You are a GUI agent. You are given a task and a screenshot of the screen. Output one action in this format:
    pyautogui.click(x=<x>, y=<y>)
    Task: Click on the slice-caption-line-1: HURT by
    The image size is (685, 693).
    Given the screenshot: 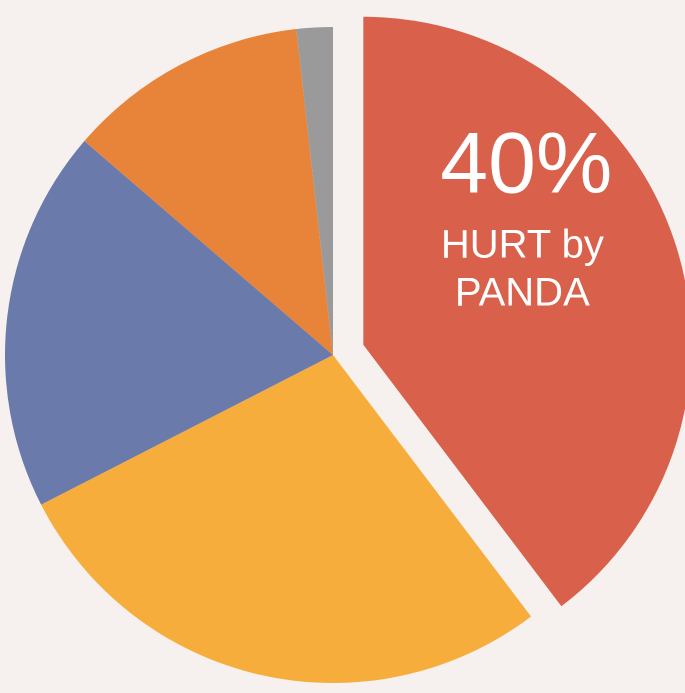 What is the action you would take?
    pyautogui.click(x=522, y=244)
    